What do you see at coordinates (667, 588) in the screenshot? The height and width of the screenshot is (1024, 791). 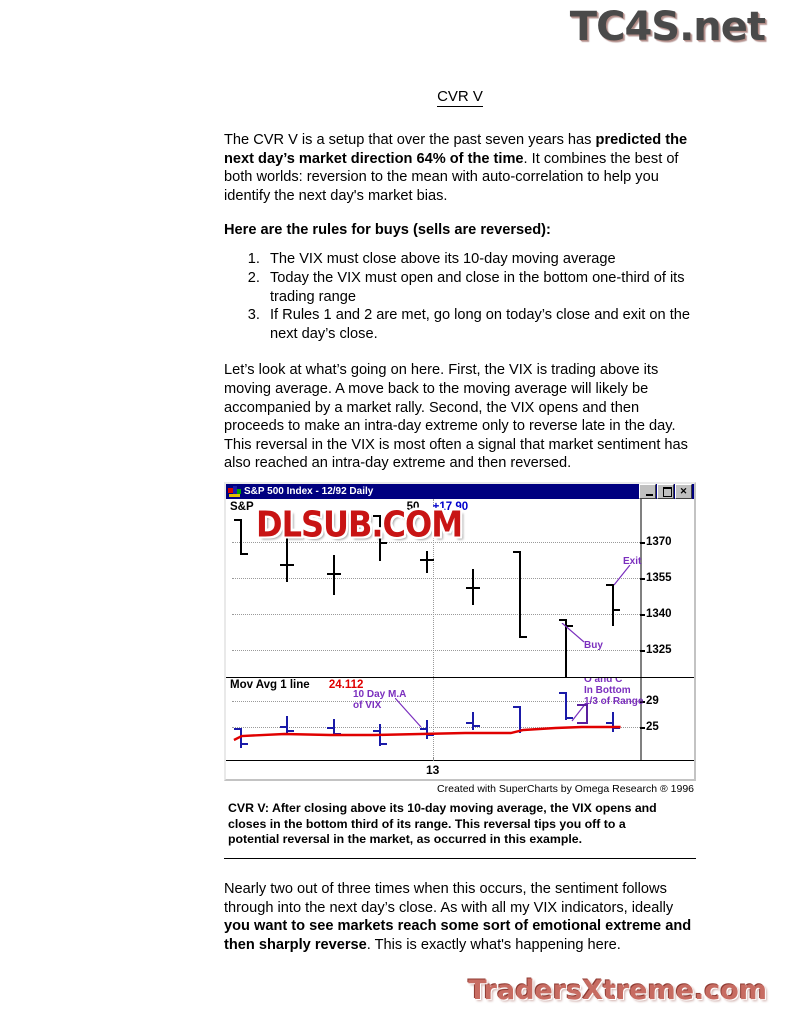 I see `price-y-axis: 1370 1355 1340 1325` at bounding box center [667, 588].